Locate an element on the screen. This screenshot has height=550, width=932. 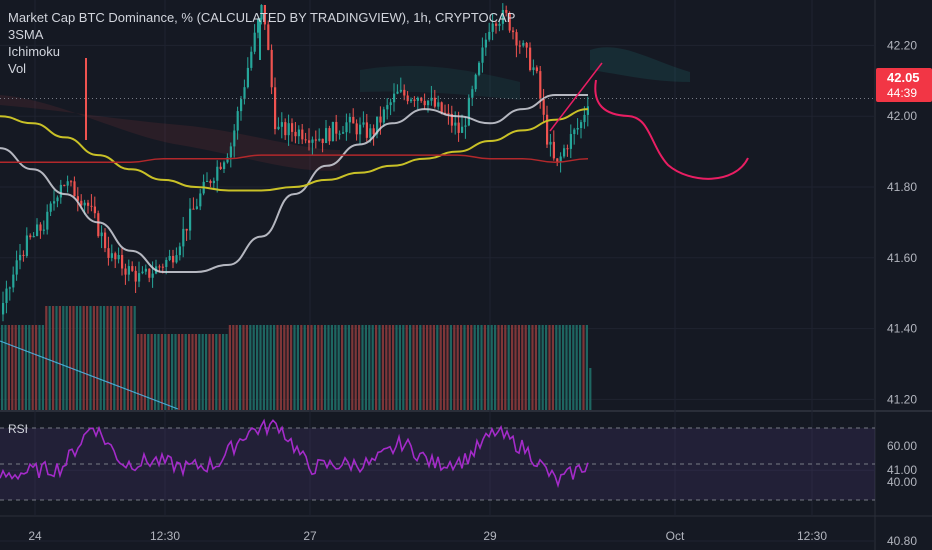
price-tick-label: 41.00 is located at coordinates (902, 470).